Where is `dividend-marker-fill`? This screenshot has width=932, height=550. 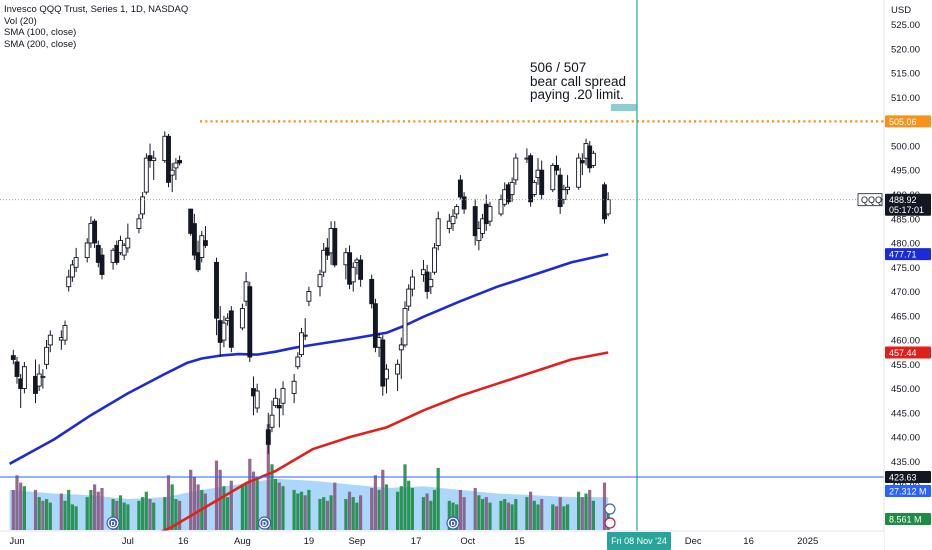
dividend-marker-fill is located at coordinates (264, 523).